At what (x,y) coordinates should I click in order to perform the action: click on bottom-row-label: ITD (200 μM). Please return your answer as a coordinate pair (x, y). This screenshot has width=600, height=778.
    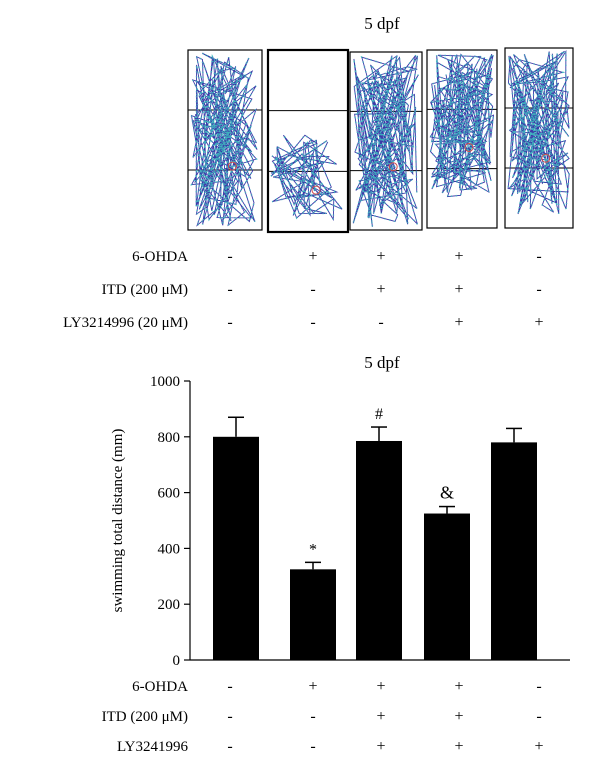
    Looking at the image, I should click on (144, 717).